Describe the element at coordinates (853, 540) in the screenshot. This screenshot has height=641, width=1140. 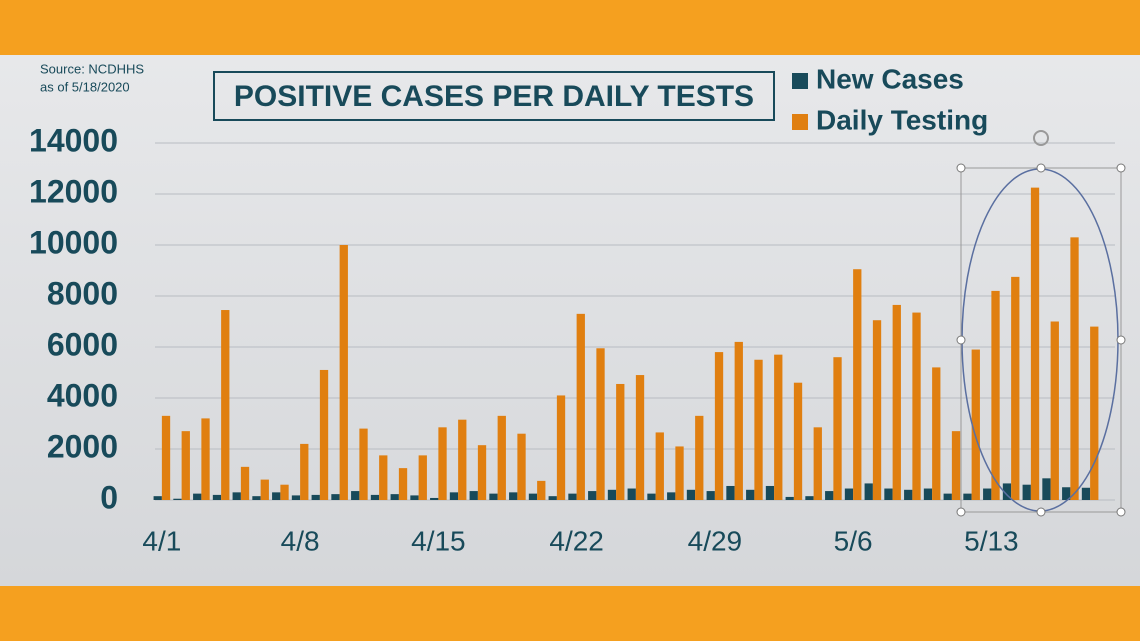
I see `x-tick-label: 5/6` at that location.